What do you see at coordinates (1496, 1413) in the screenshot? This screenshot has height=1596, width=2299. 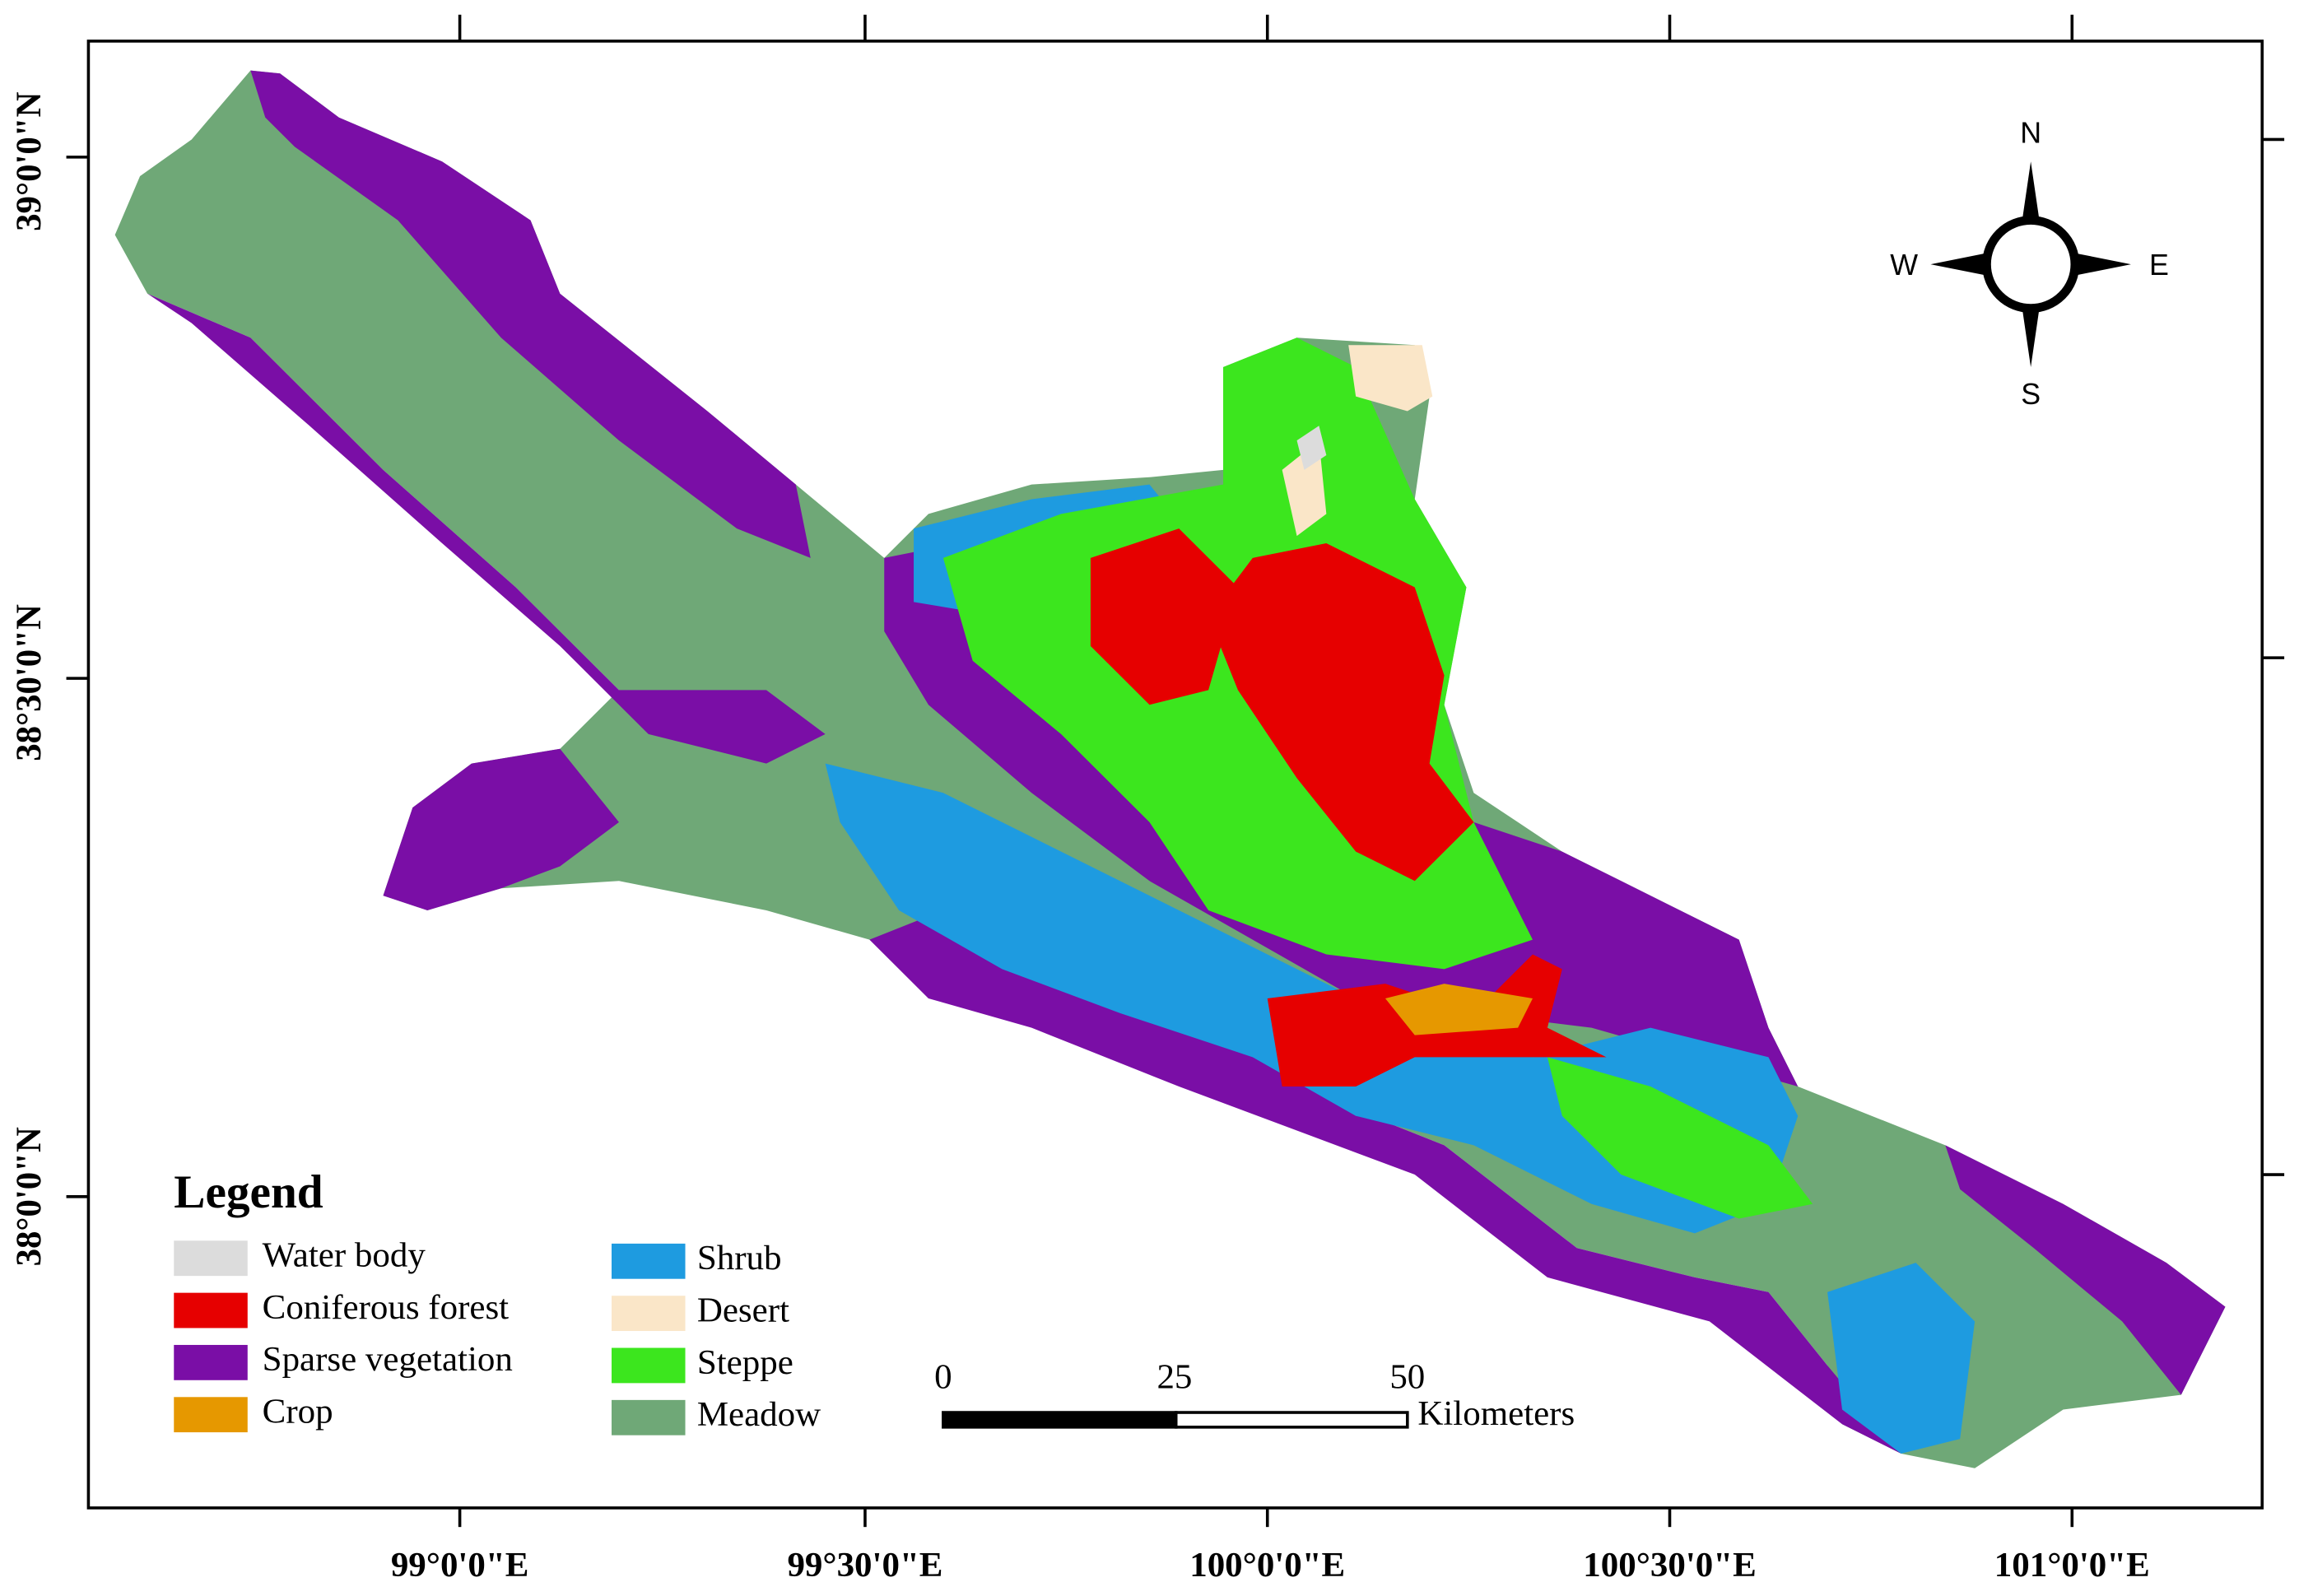 I see `scale-unit: Kilometers` at bounding box center [1496, 1413].